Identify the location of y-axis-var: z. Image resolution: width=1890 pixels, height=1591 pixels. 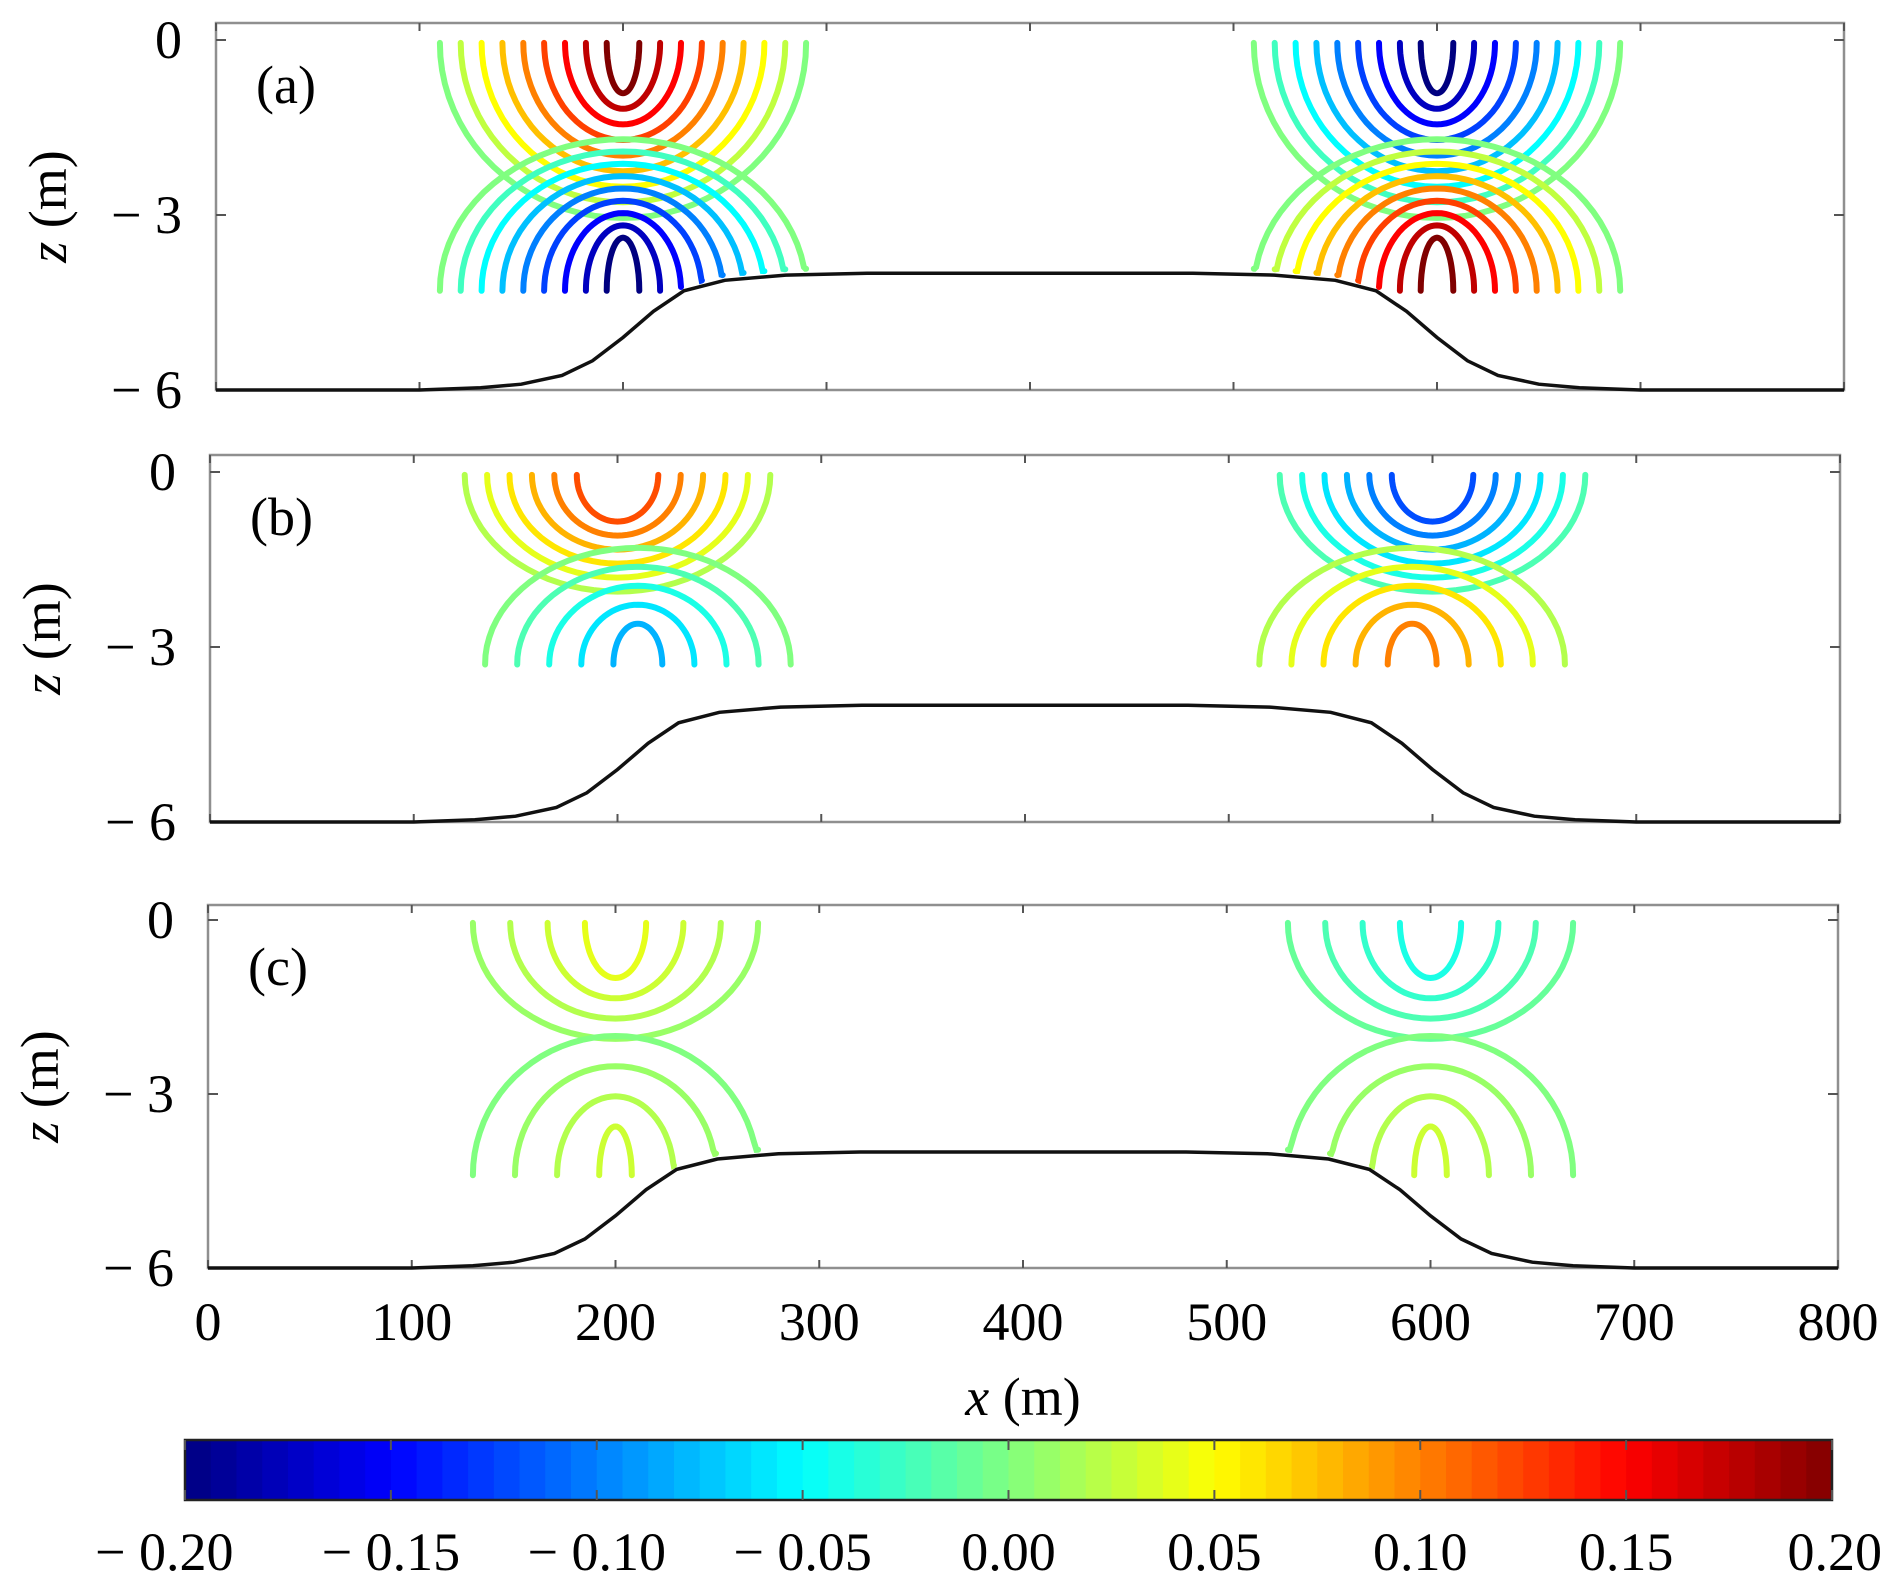
(48, 253).